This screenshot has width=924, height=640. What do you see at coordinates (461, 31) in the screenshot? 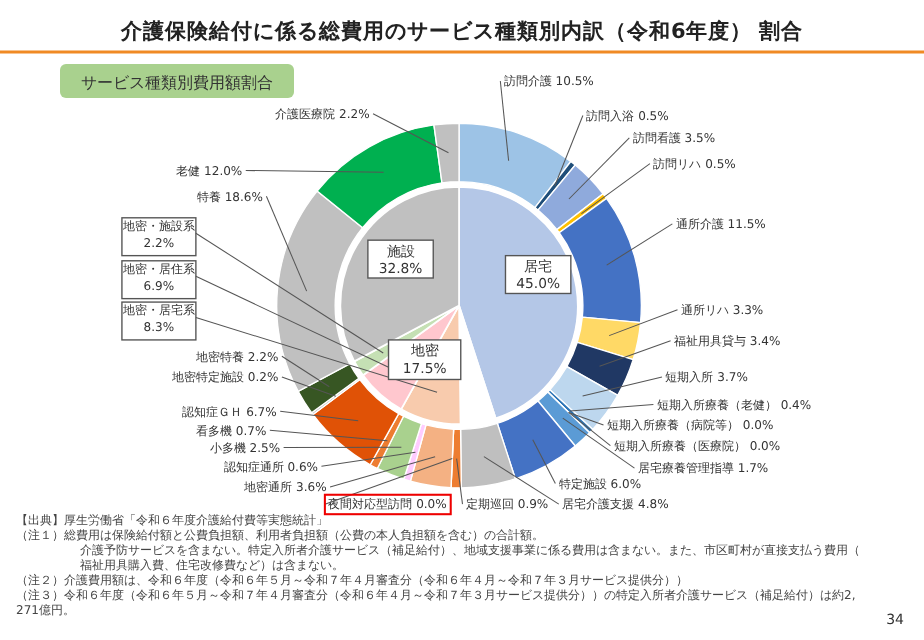
I see `chart-title: 介護保険給付に係る総費用のサービス種類別内訳（令和6年度） 割合` at bounding box center [461, 31].